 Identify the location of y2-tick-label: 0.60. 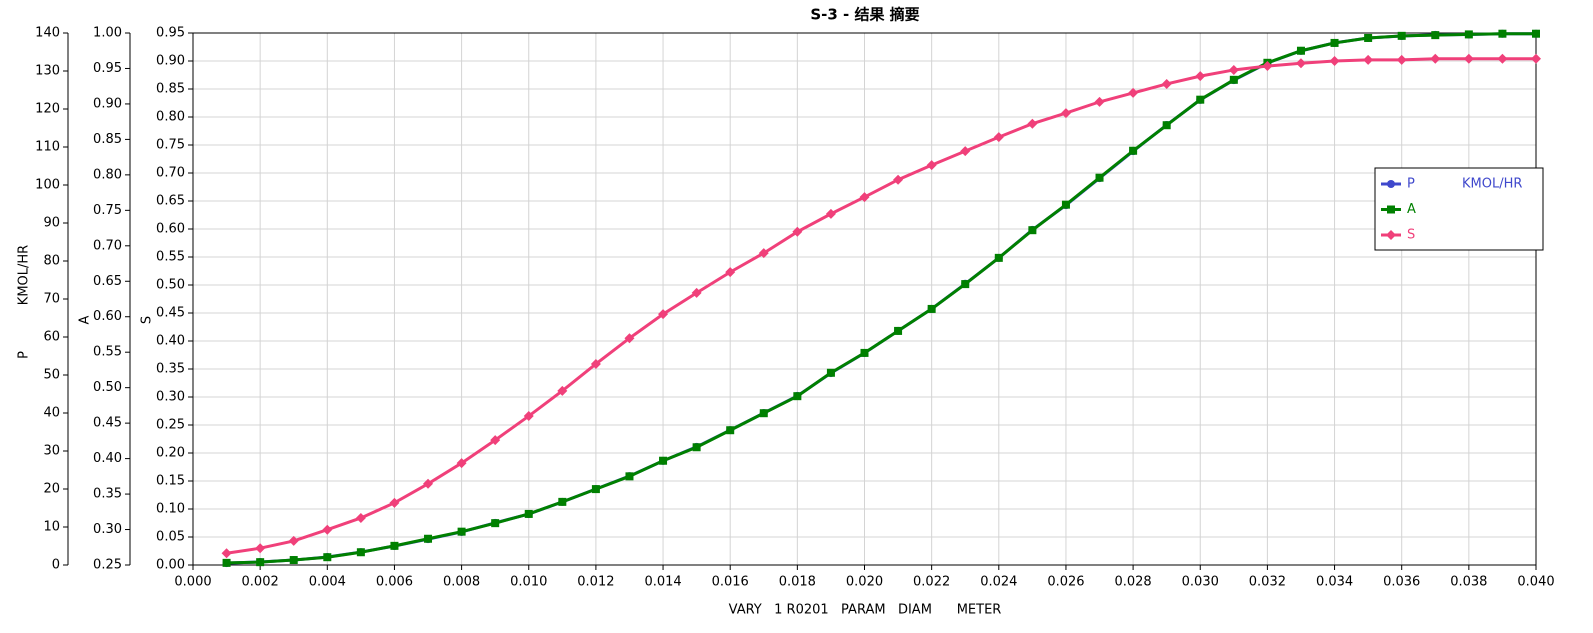
(107, 316).